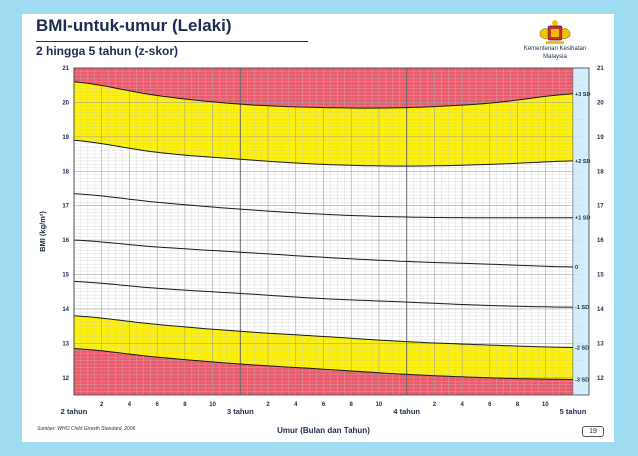 The width and height of the screenshot is (638, 456). I want to click on page-number: 19, so click(593, 431).